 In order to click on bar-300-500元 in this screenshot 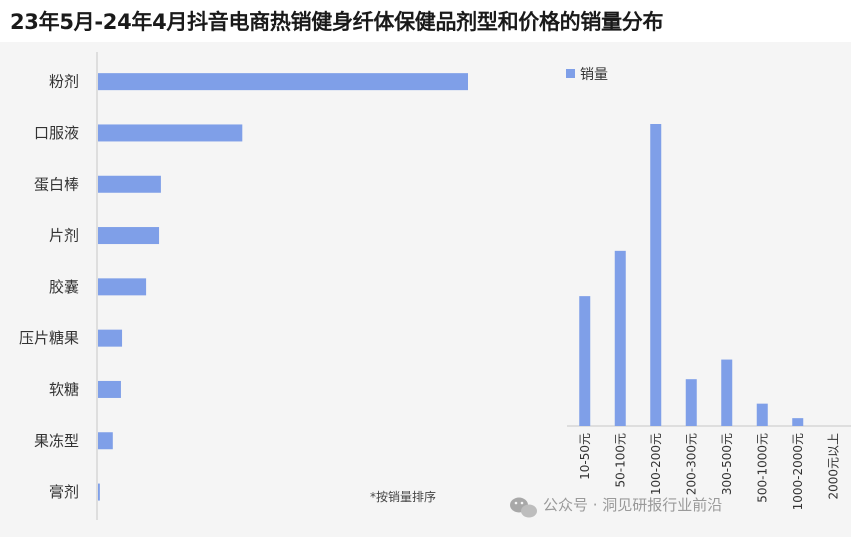, I will do `click(727, 392)`.